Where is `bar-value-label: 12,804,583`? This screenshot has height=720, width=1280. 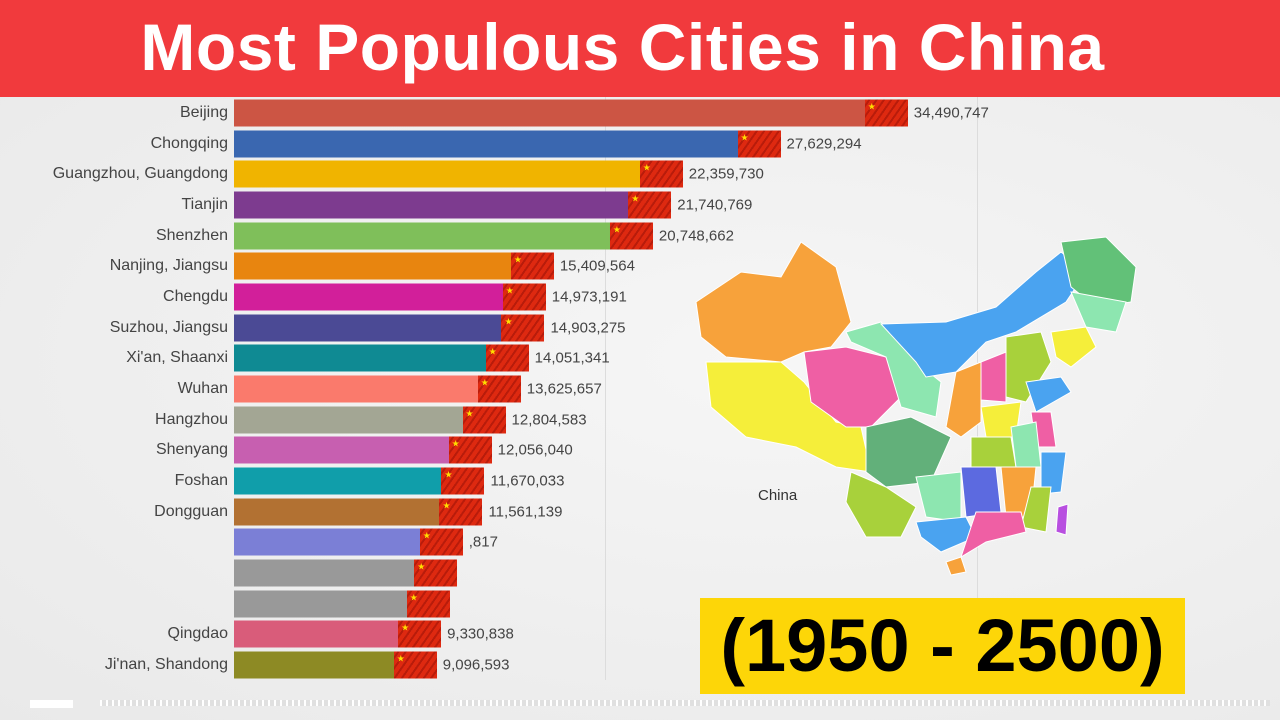
bar-value-label: 12,804,583 is located at coordinates (549, 420).